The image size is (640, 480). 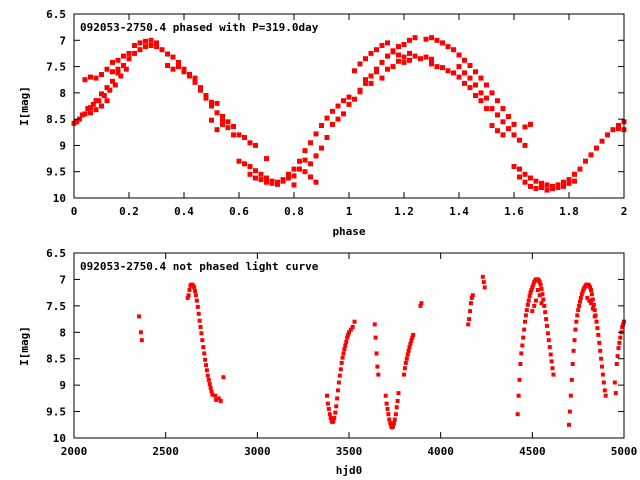 What do you see at coordinates (349, 470) in the screenshot?
I see `unphased-x-axis-label: hjd0` at bounding box center [349, 470].